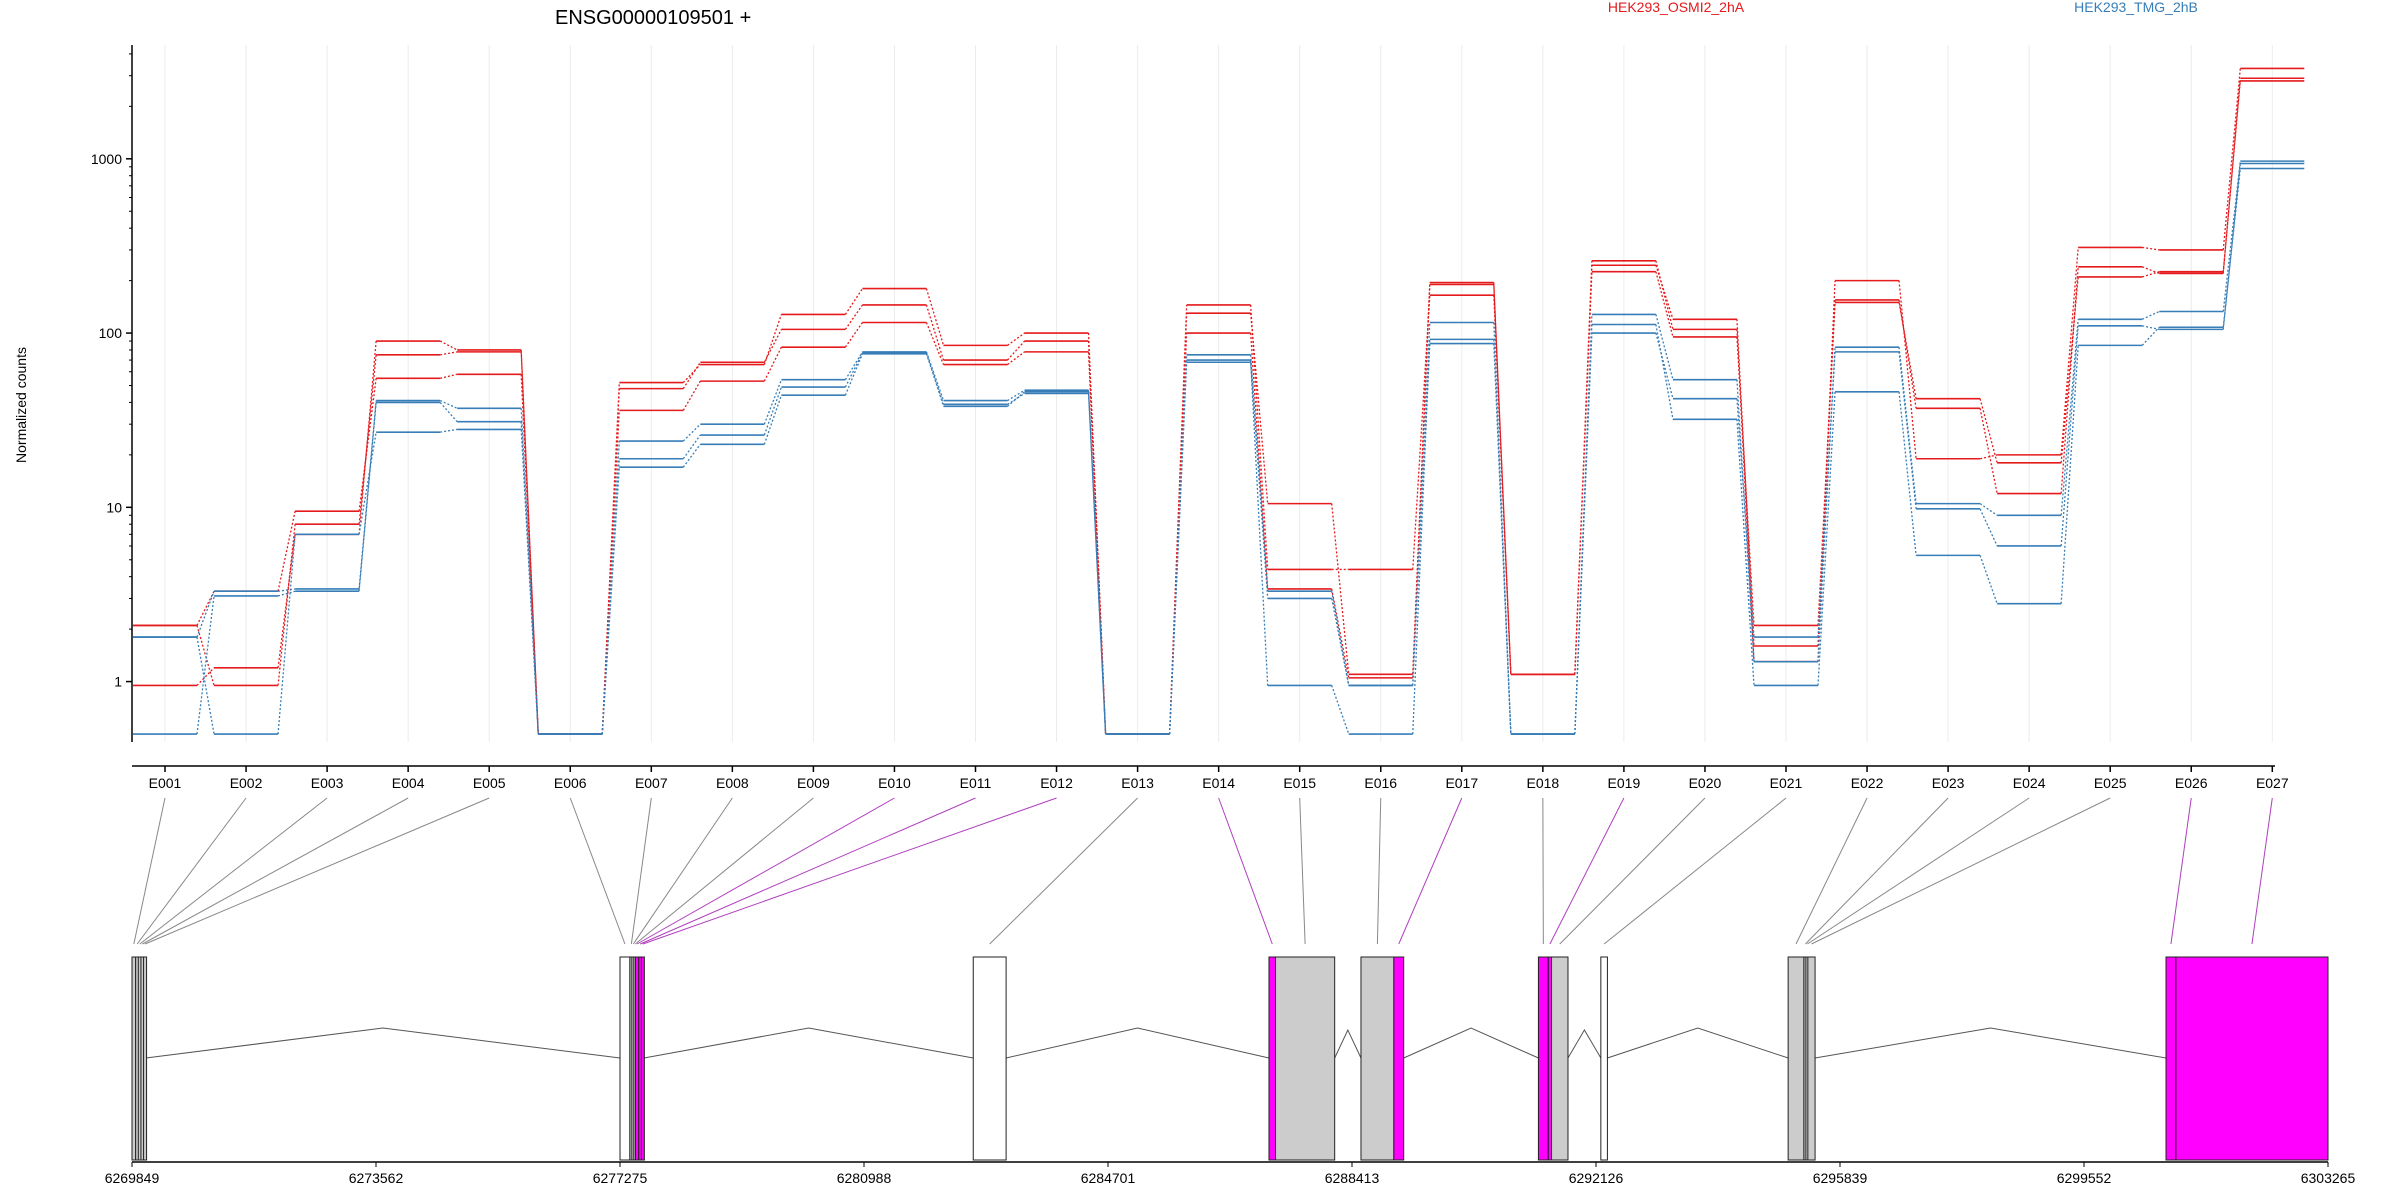  What do you see at coordinates (2191, 783) in the screenshot?
I see `x-tick-label: E026` at bounding box center [2191, 783].